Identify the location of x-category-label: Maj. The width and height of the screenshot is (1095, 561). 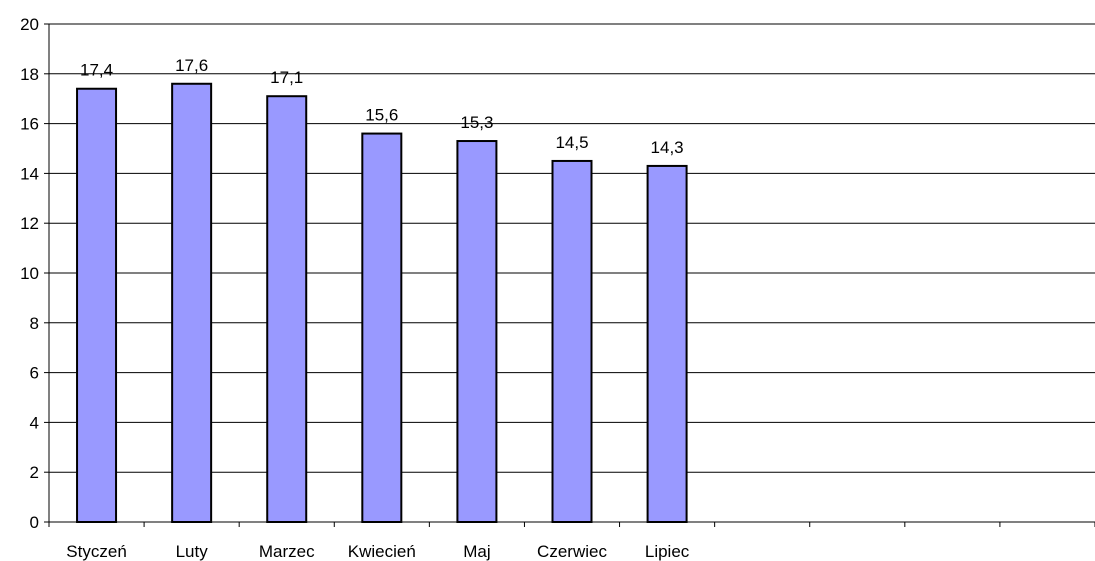
(476, 551).